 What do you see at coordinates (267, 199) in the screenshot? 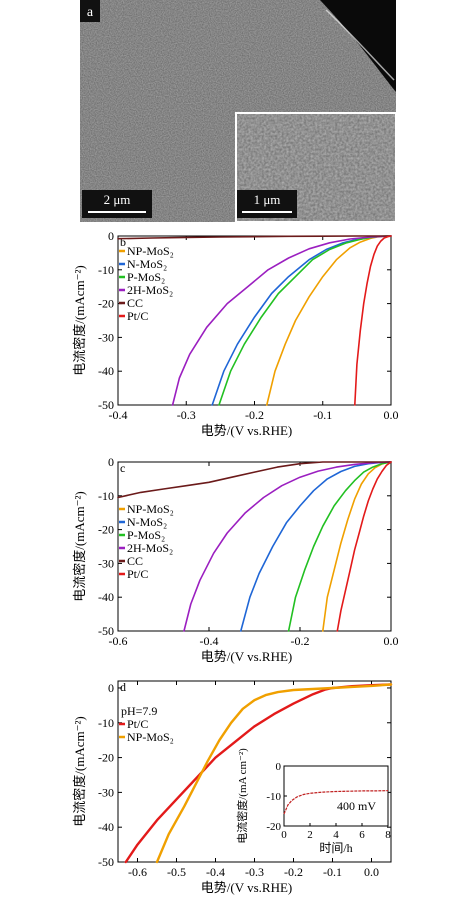
I see `scale-bar-inset-label: 1 μm` at bounding box center [267, 199].